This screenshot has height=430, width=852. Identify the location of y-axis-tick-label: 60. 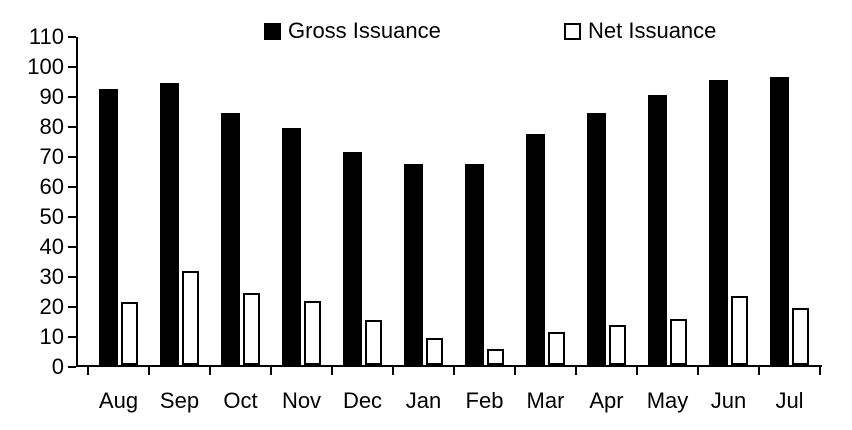
(51, 186).